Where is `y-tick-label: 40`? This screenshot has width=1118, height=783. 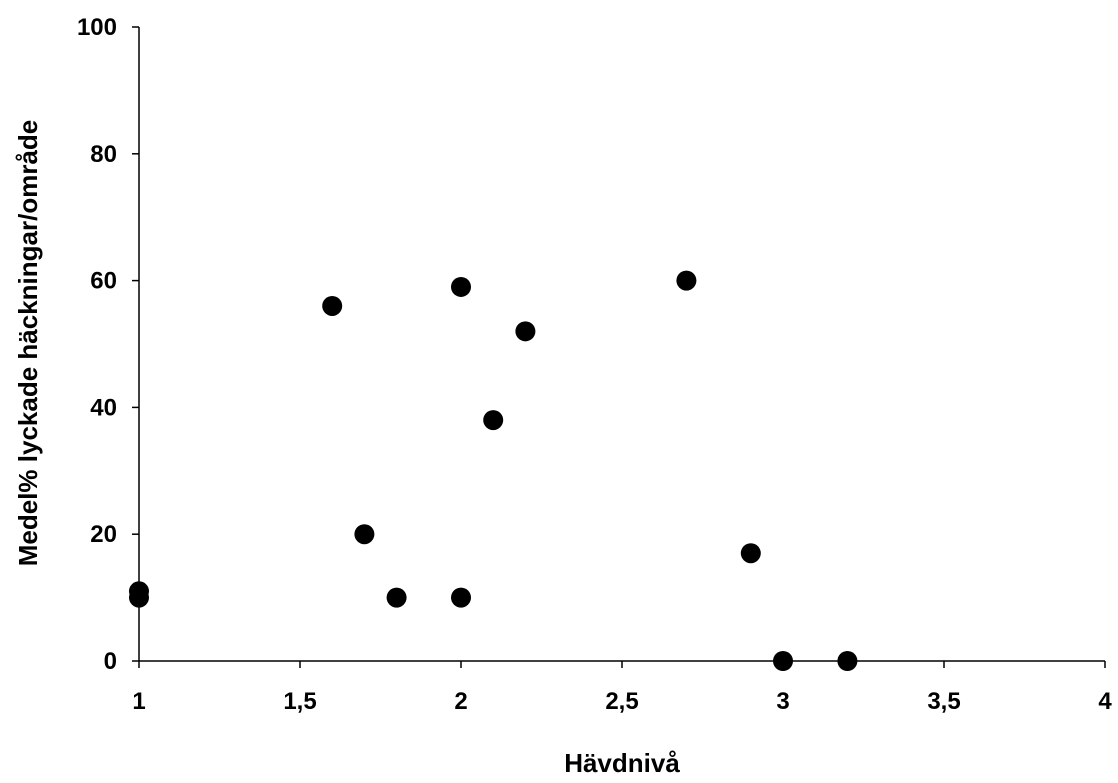
y-tick-label: 40 is located at coordinates (103, 407).